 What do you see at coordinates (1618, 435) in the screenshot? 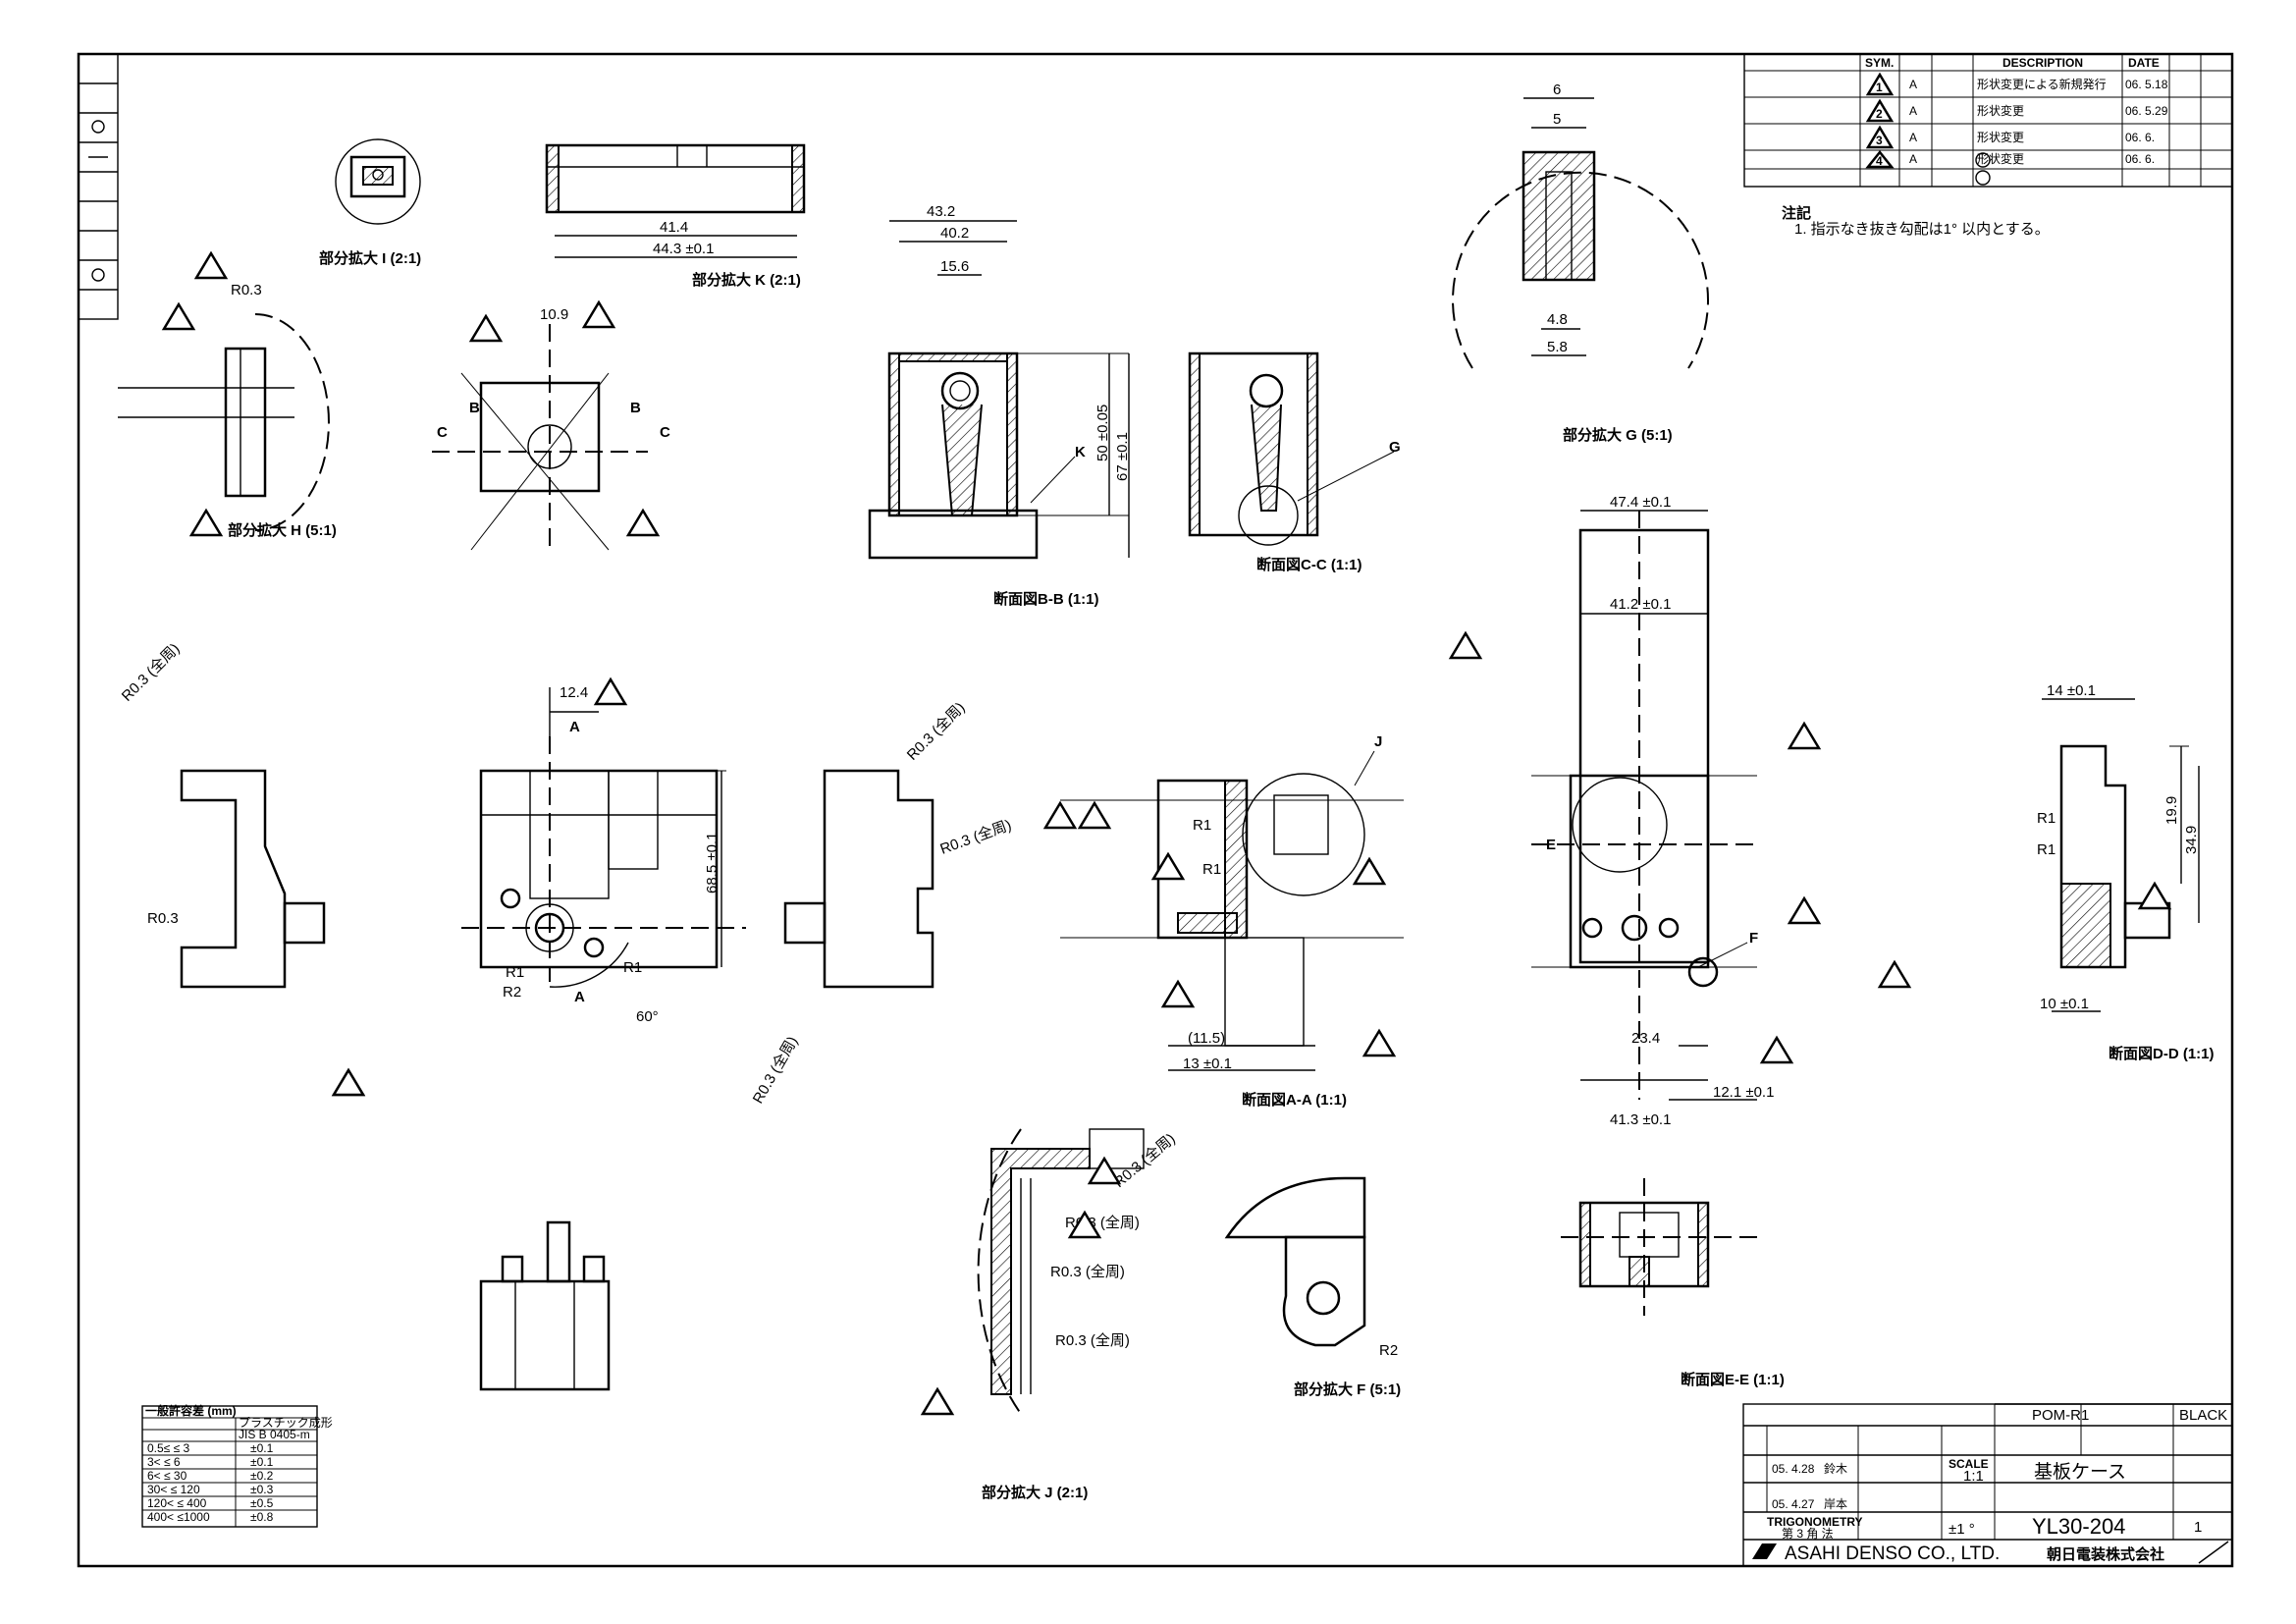
I see `label-detail-g: 部分拡大 G (5:1)` at bounding box center [1618, 435].